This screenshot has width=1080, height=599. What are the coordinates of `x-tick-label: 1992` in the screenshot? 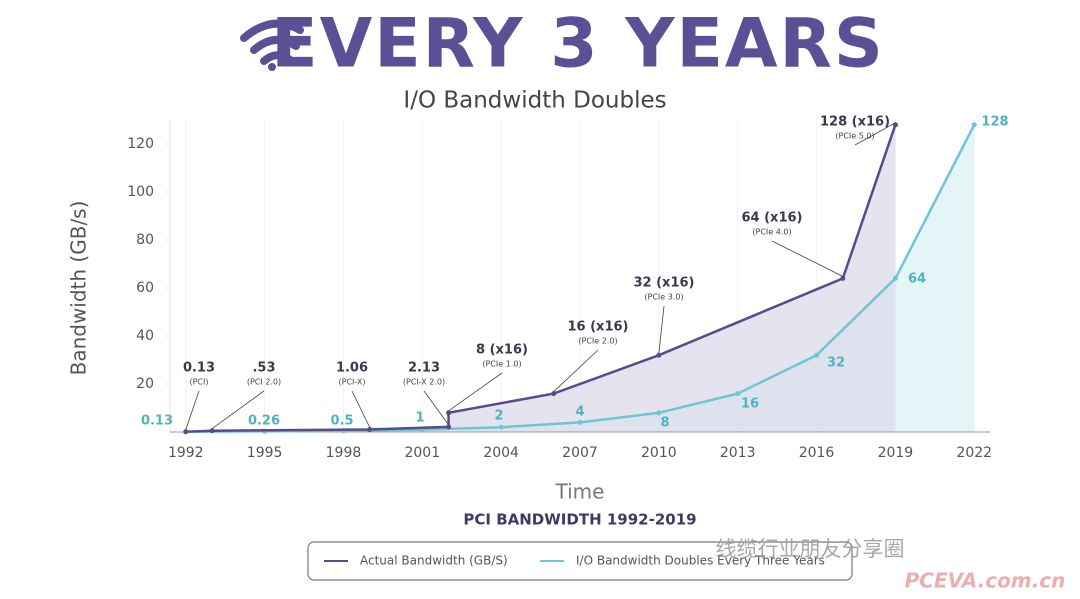 It's located at (186, 453).